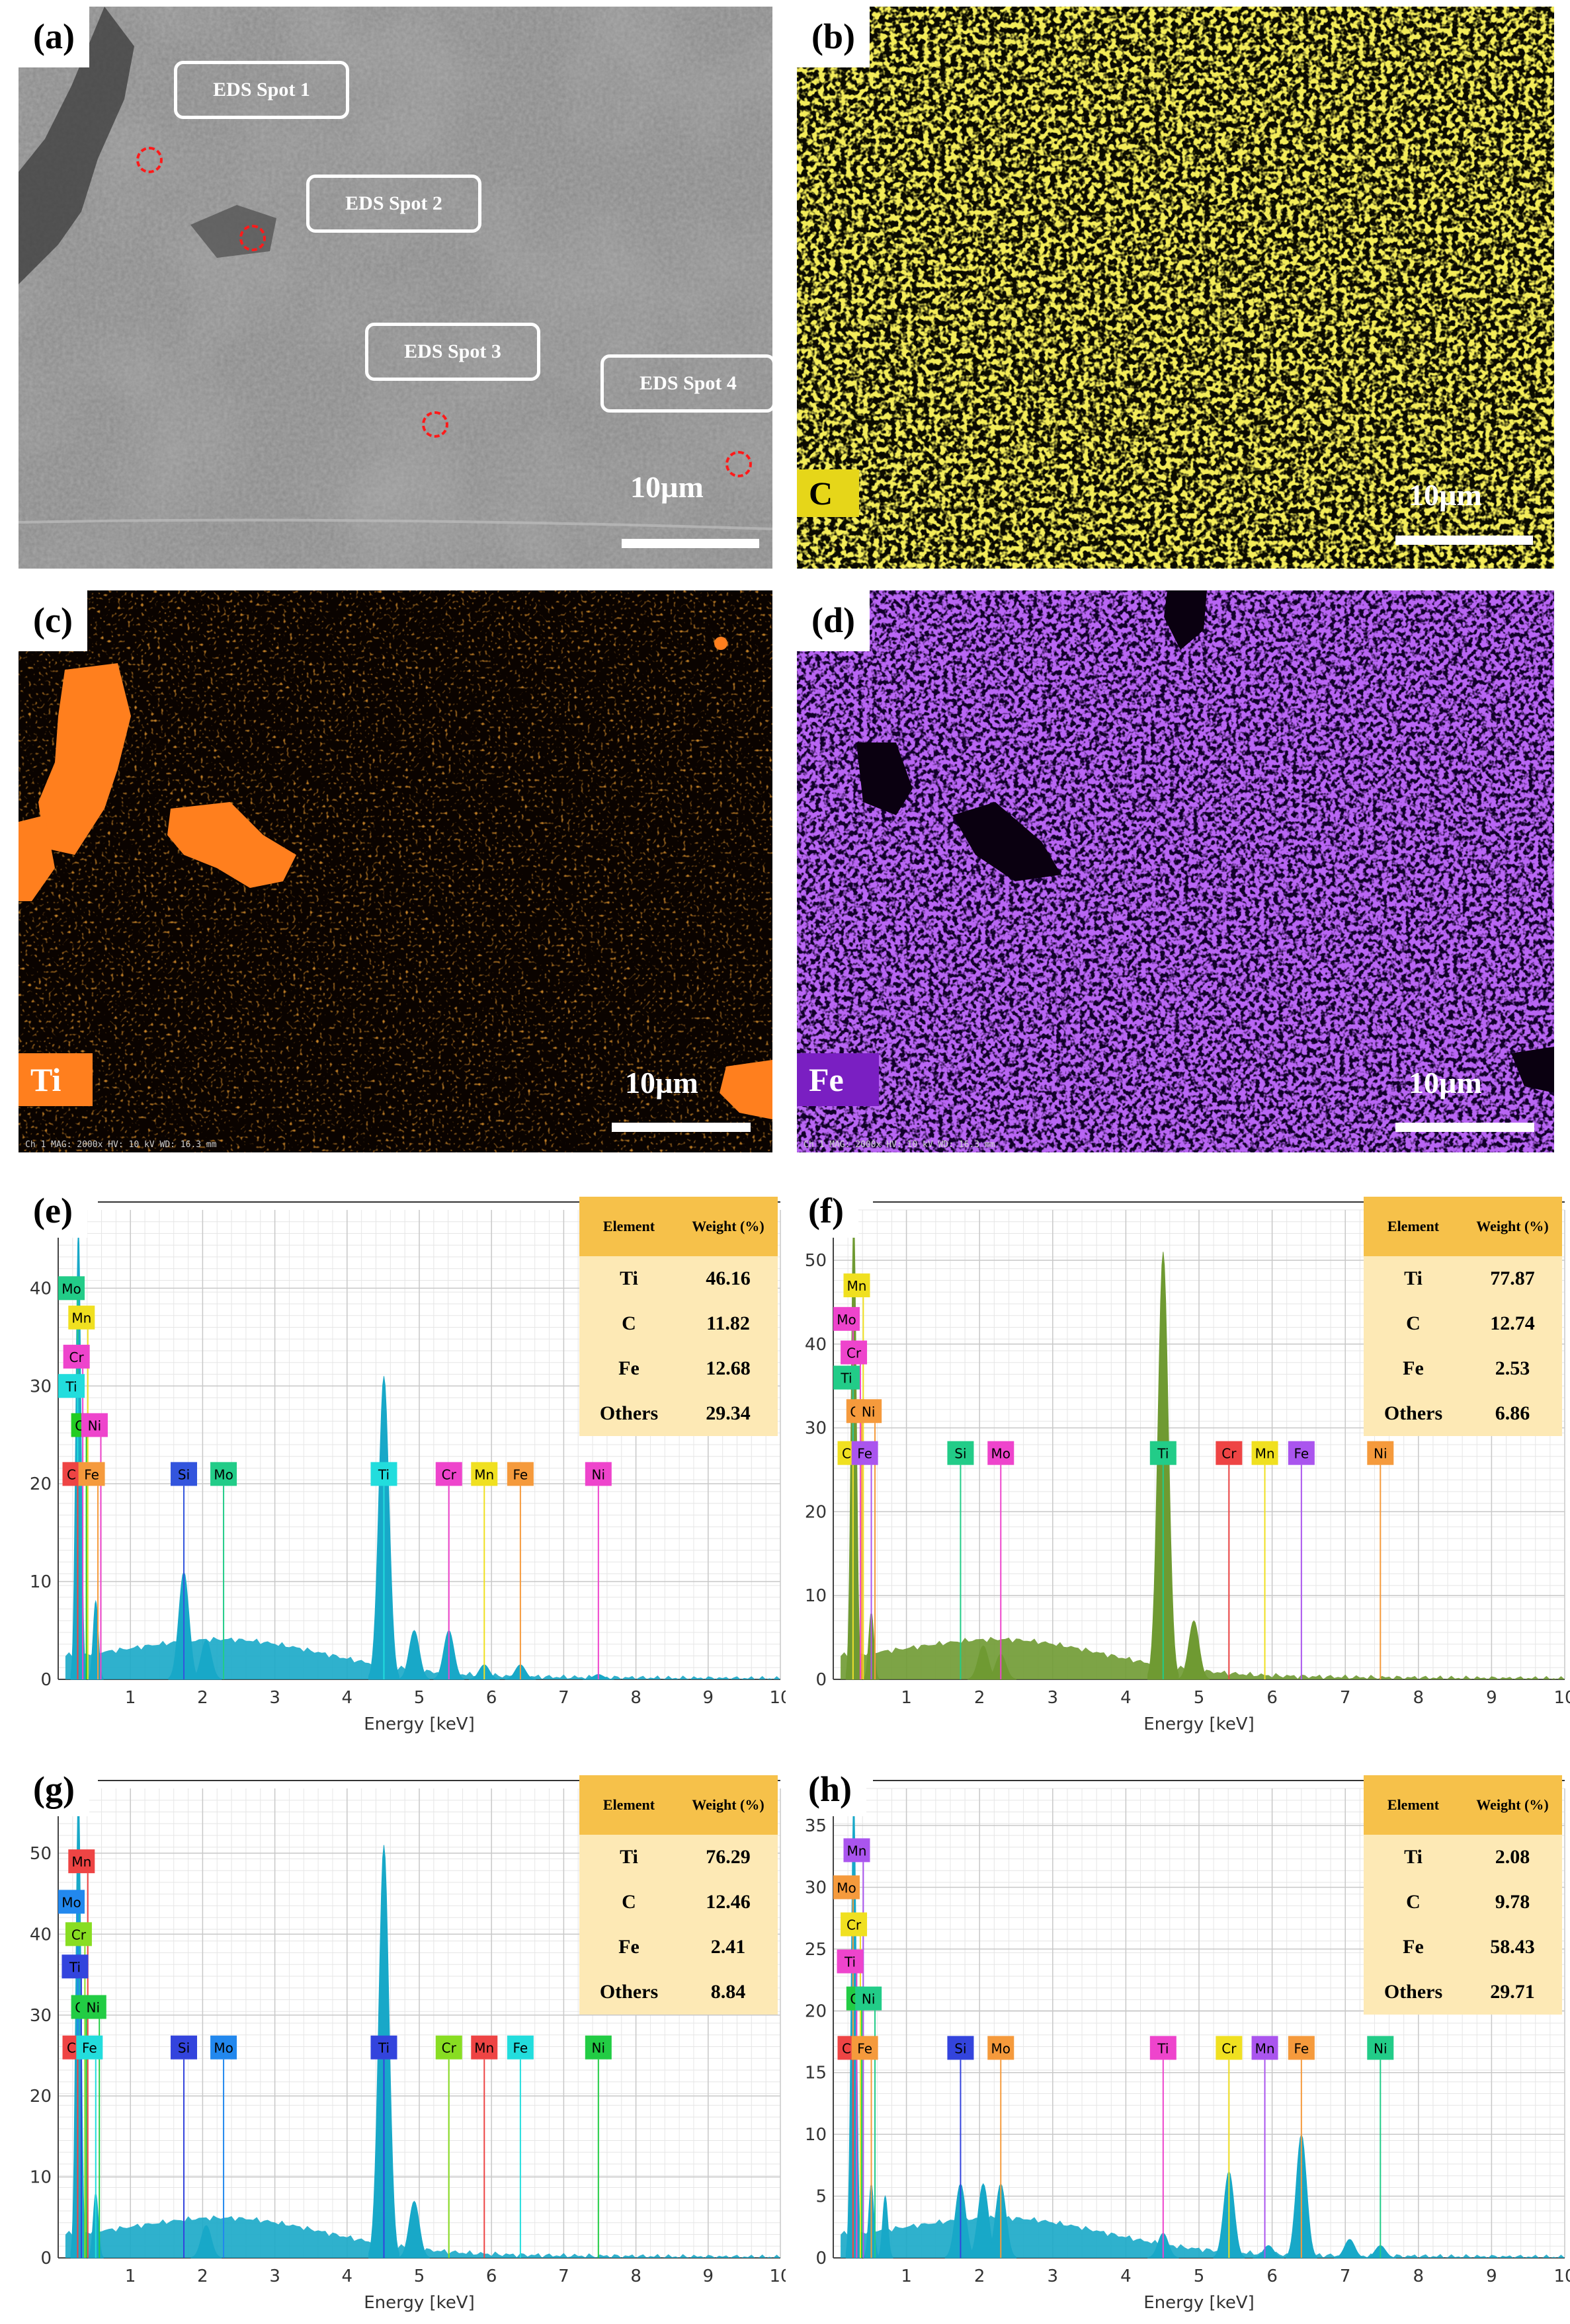  What do you see at coordinates (675, 1413) in the screenshot?
I see `table-row: Others 29.34` at bounding box center [675, 1413].